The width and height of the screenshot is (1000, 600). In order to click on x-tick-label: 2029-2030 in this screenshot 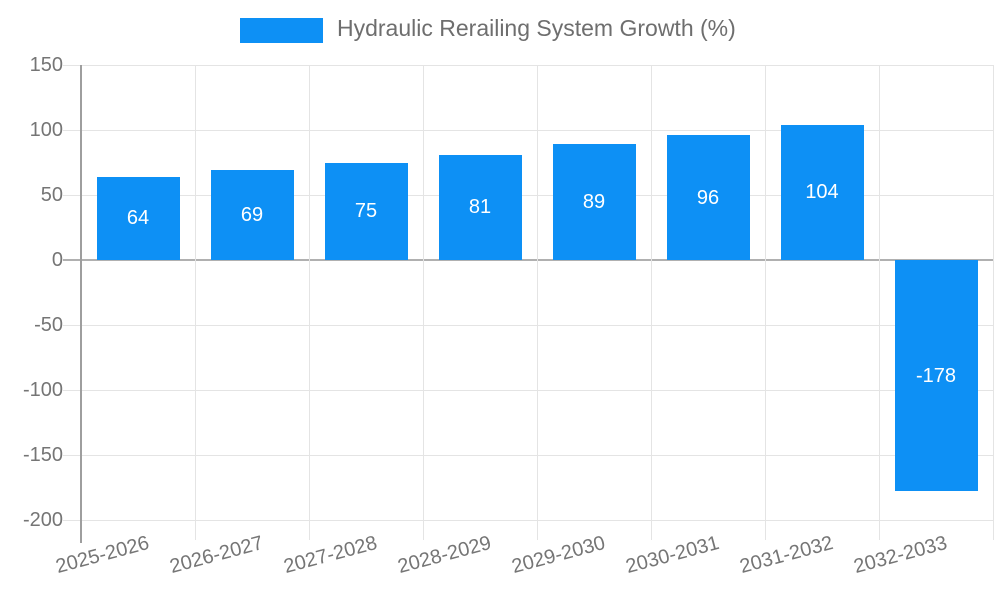, I will do `click(558, 554)`.